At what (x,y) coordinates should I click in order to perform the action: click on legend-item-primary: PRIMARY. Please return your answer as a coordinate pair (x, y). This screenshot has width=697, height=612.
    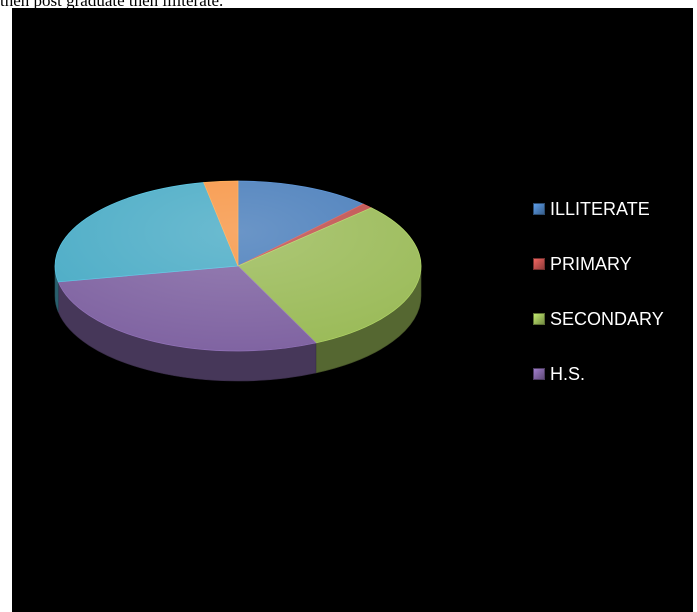
    Looking at the image, I should click on (582, 264).